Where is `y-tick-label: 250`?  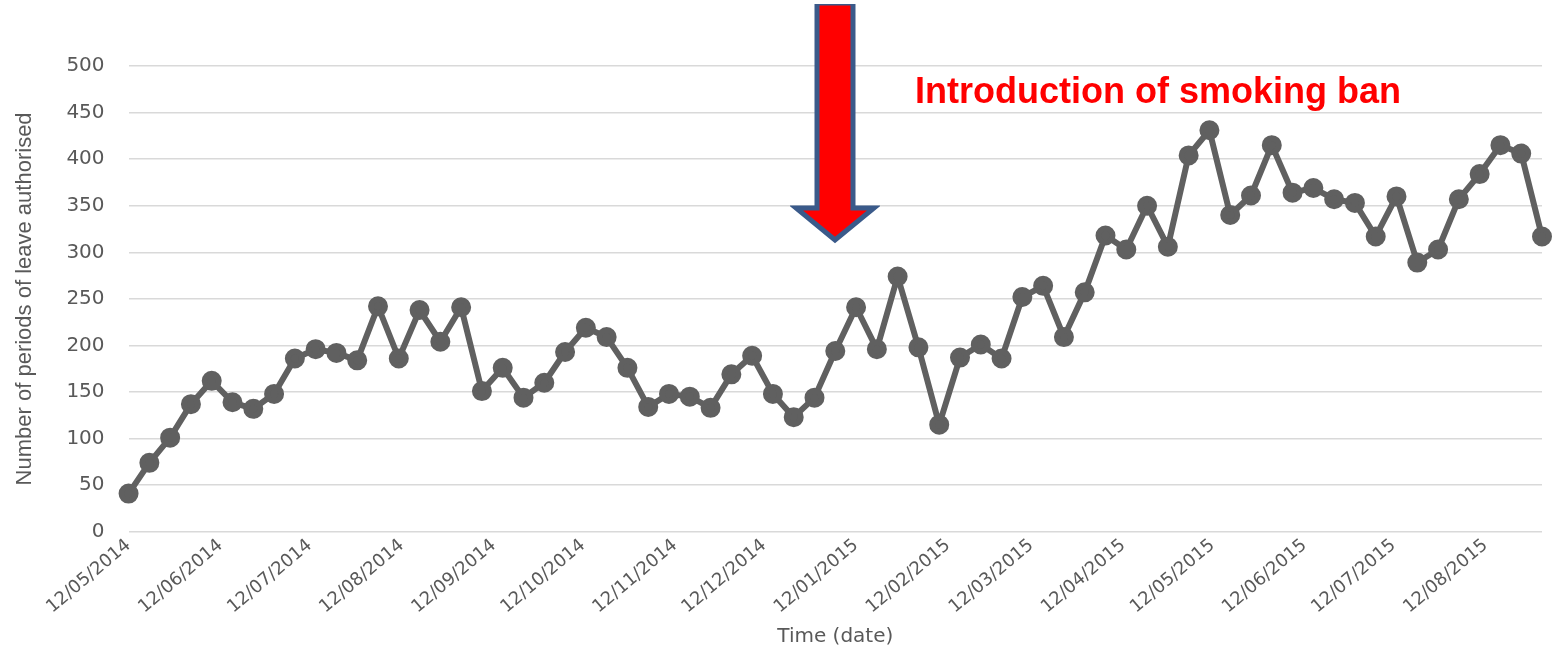
y-tick-label: 250 is located at coordinates (85, 297).